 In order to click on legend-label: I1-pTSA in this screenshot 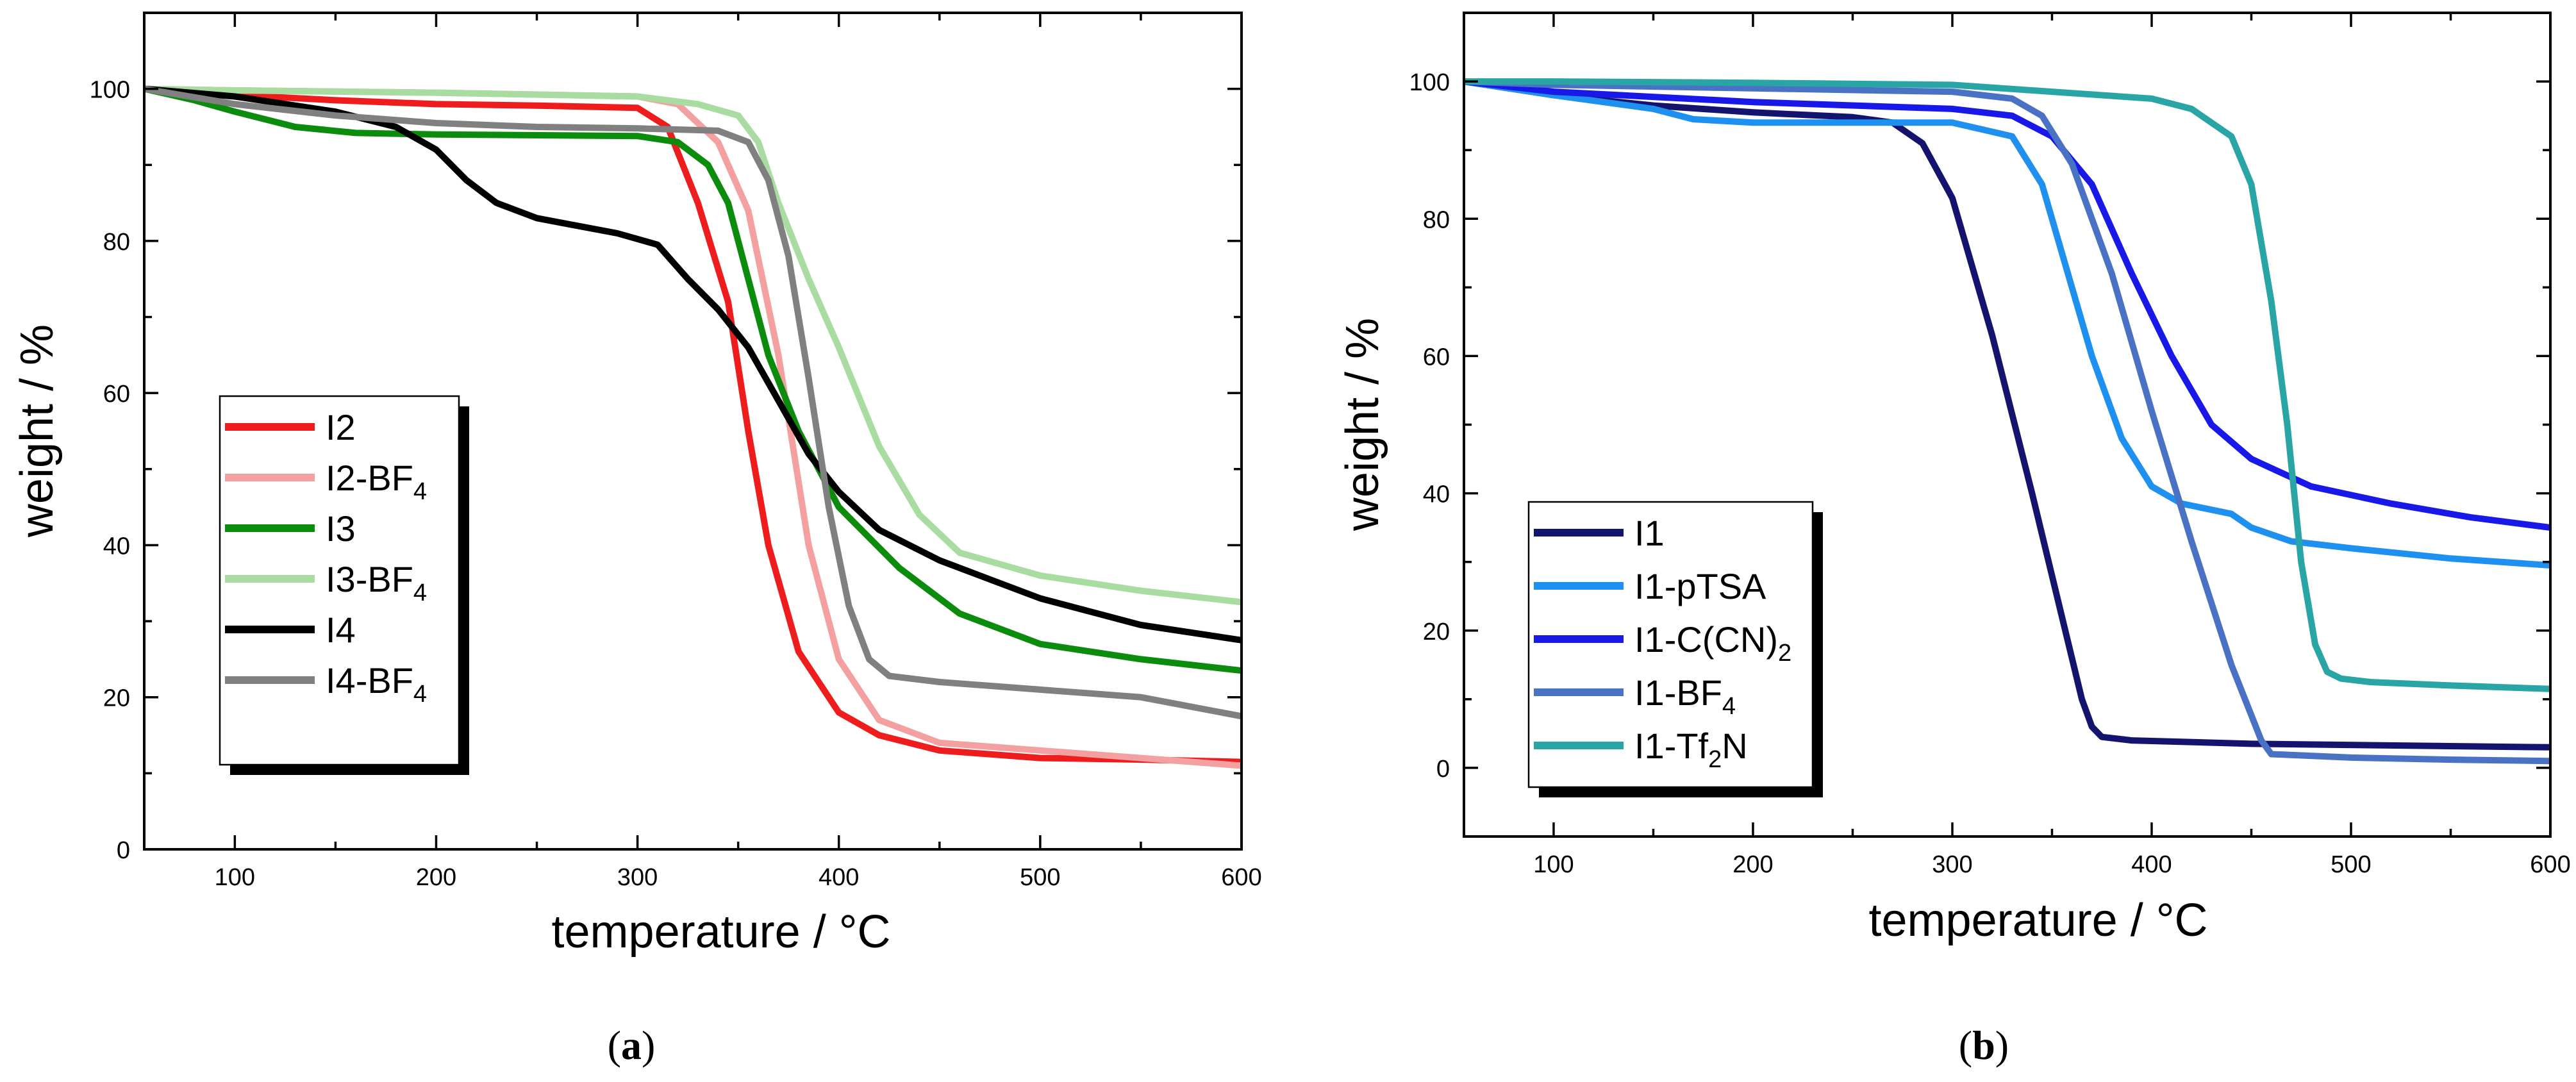, I will do `click(1700, 586)`.